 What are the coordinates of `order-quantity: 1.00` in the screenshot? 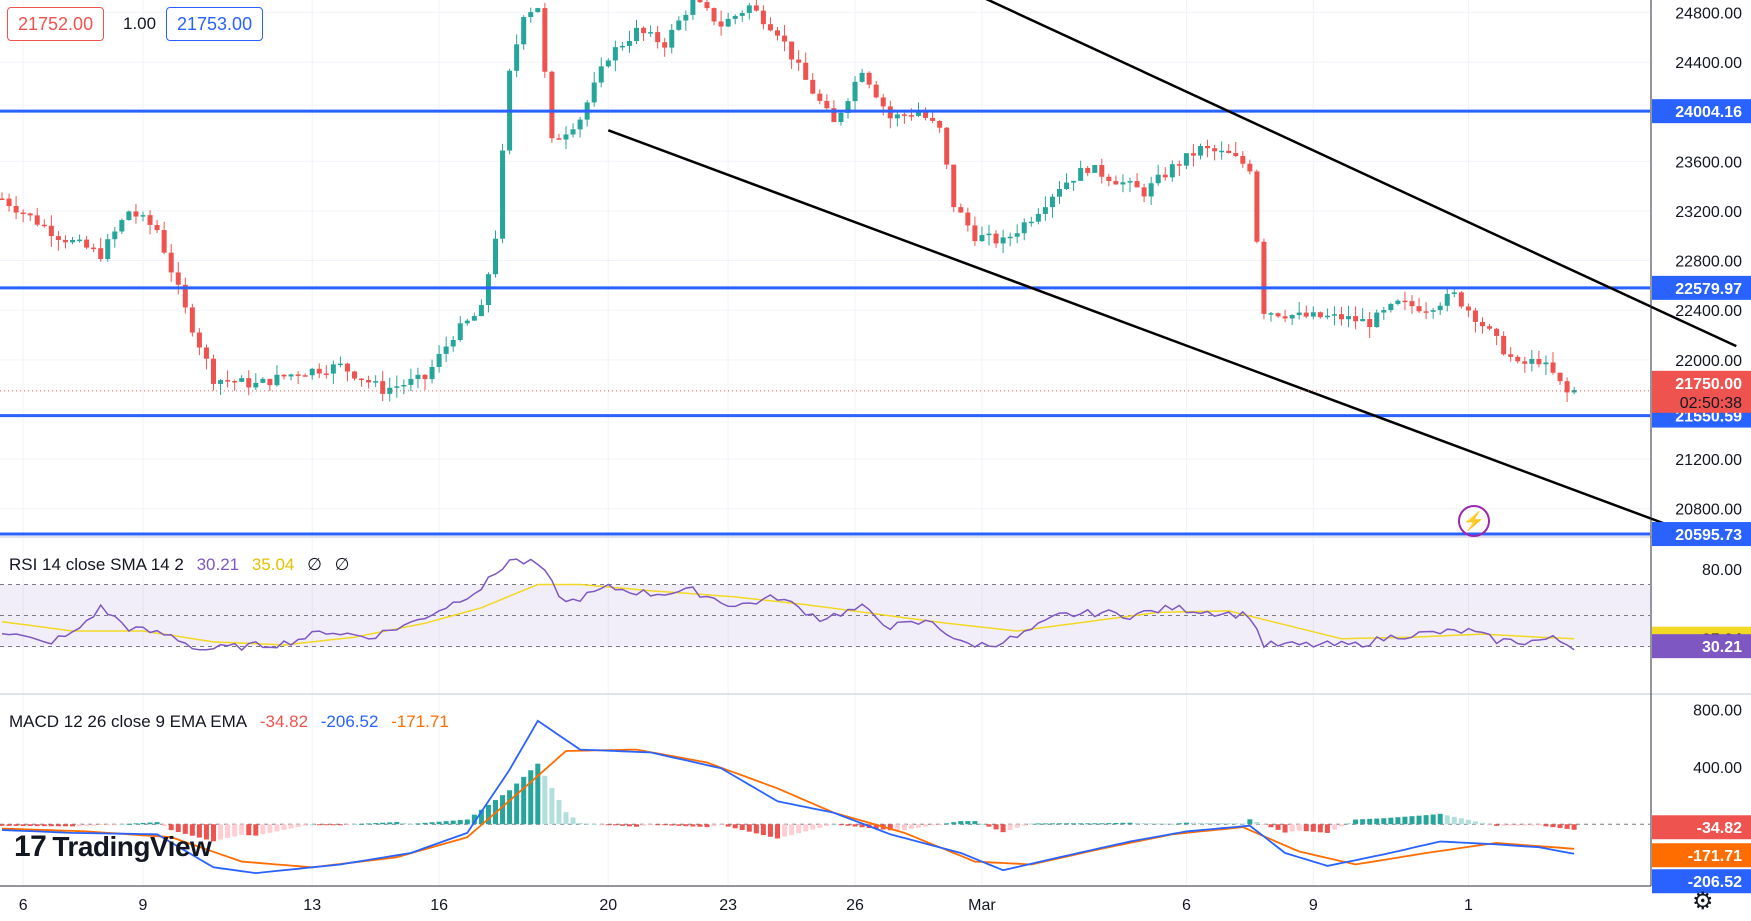 It's located at (140, 23).